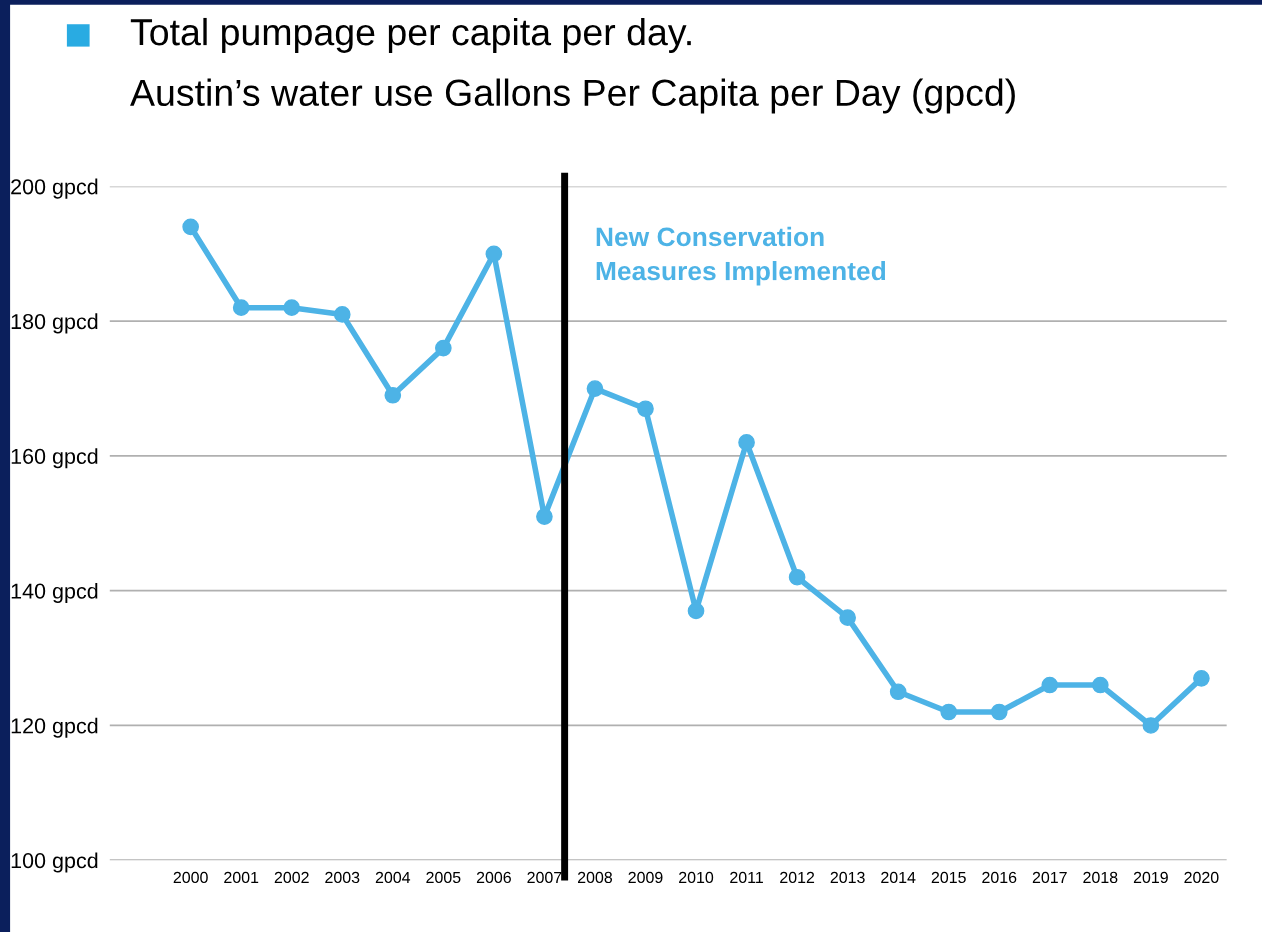 The image size is (1262, 932). Describe the element at coordinates (544, 877) in the screenshot. I see `x-tick-label: 2007` at that location.